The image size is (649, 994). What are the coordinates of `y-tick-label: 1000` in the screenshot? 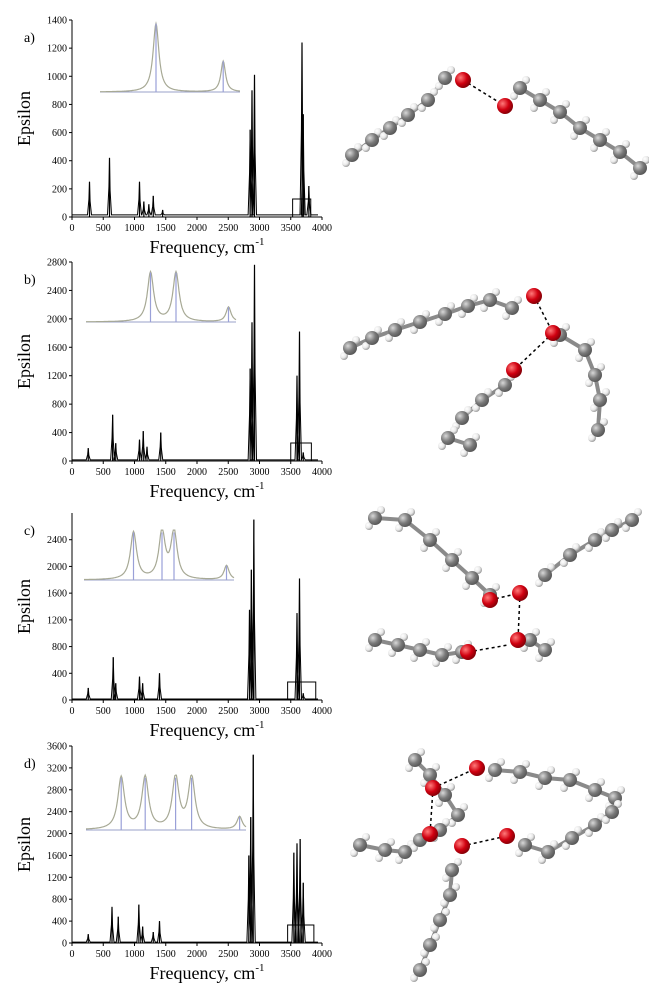 It's located at (57, 77).